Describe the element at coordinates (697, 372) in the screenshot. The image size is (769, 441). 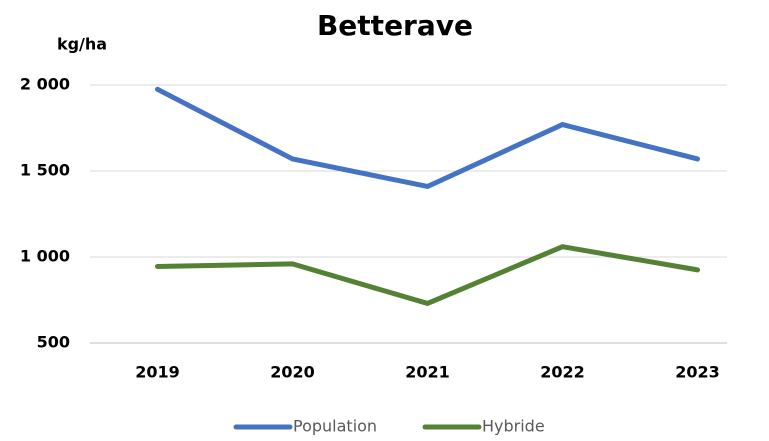
I see `x-tick-label: 2023` at that location.